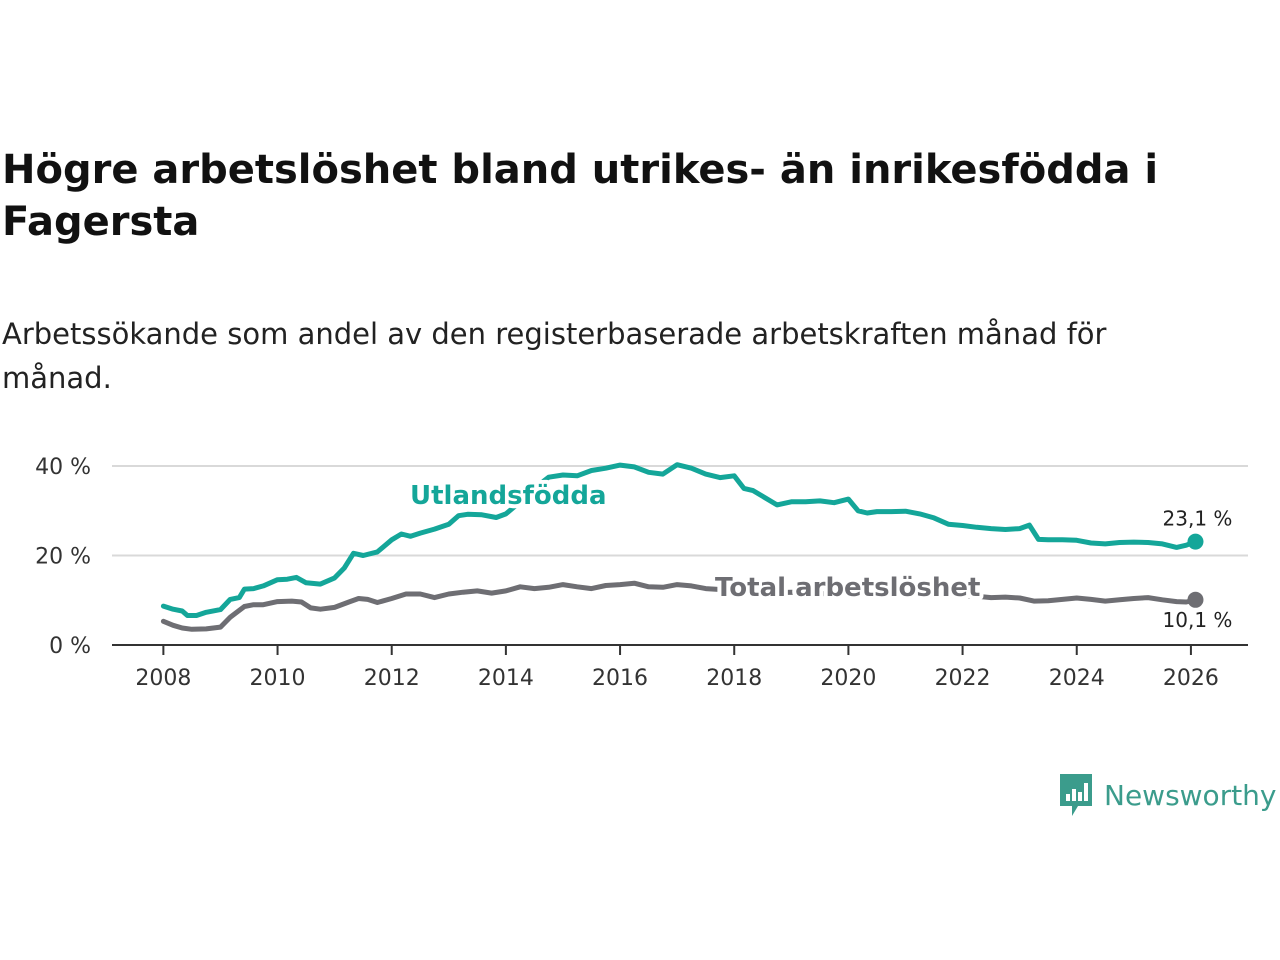  What do you see at coordinates (508, 496) in the screenshot?
I see `series-label-utlandsfodda: Utlandsfödda` at bounding box center [508, 496].